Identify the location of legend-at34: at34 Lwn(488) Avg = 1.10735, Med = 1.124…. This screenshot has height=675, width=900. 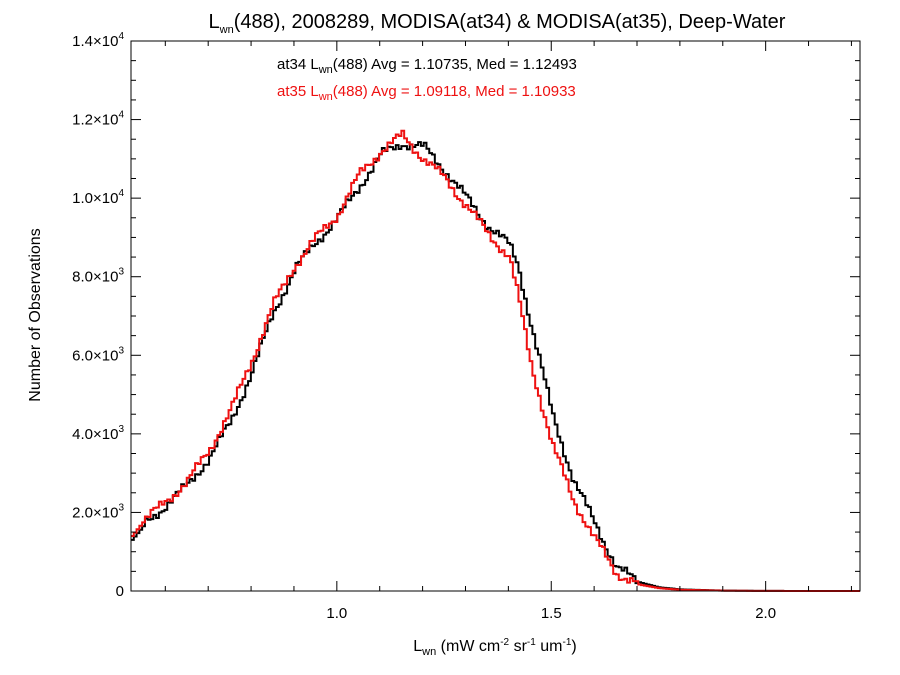
(427, 66).